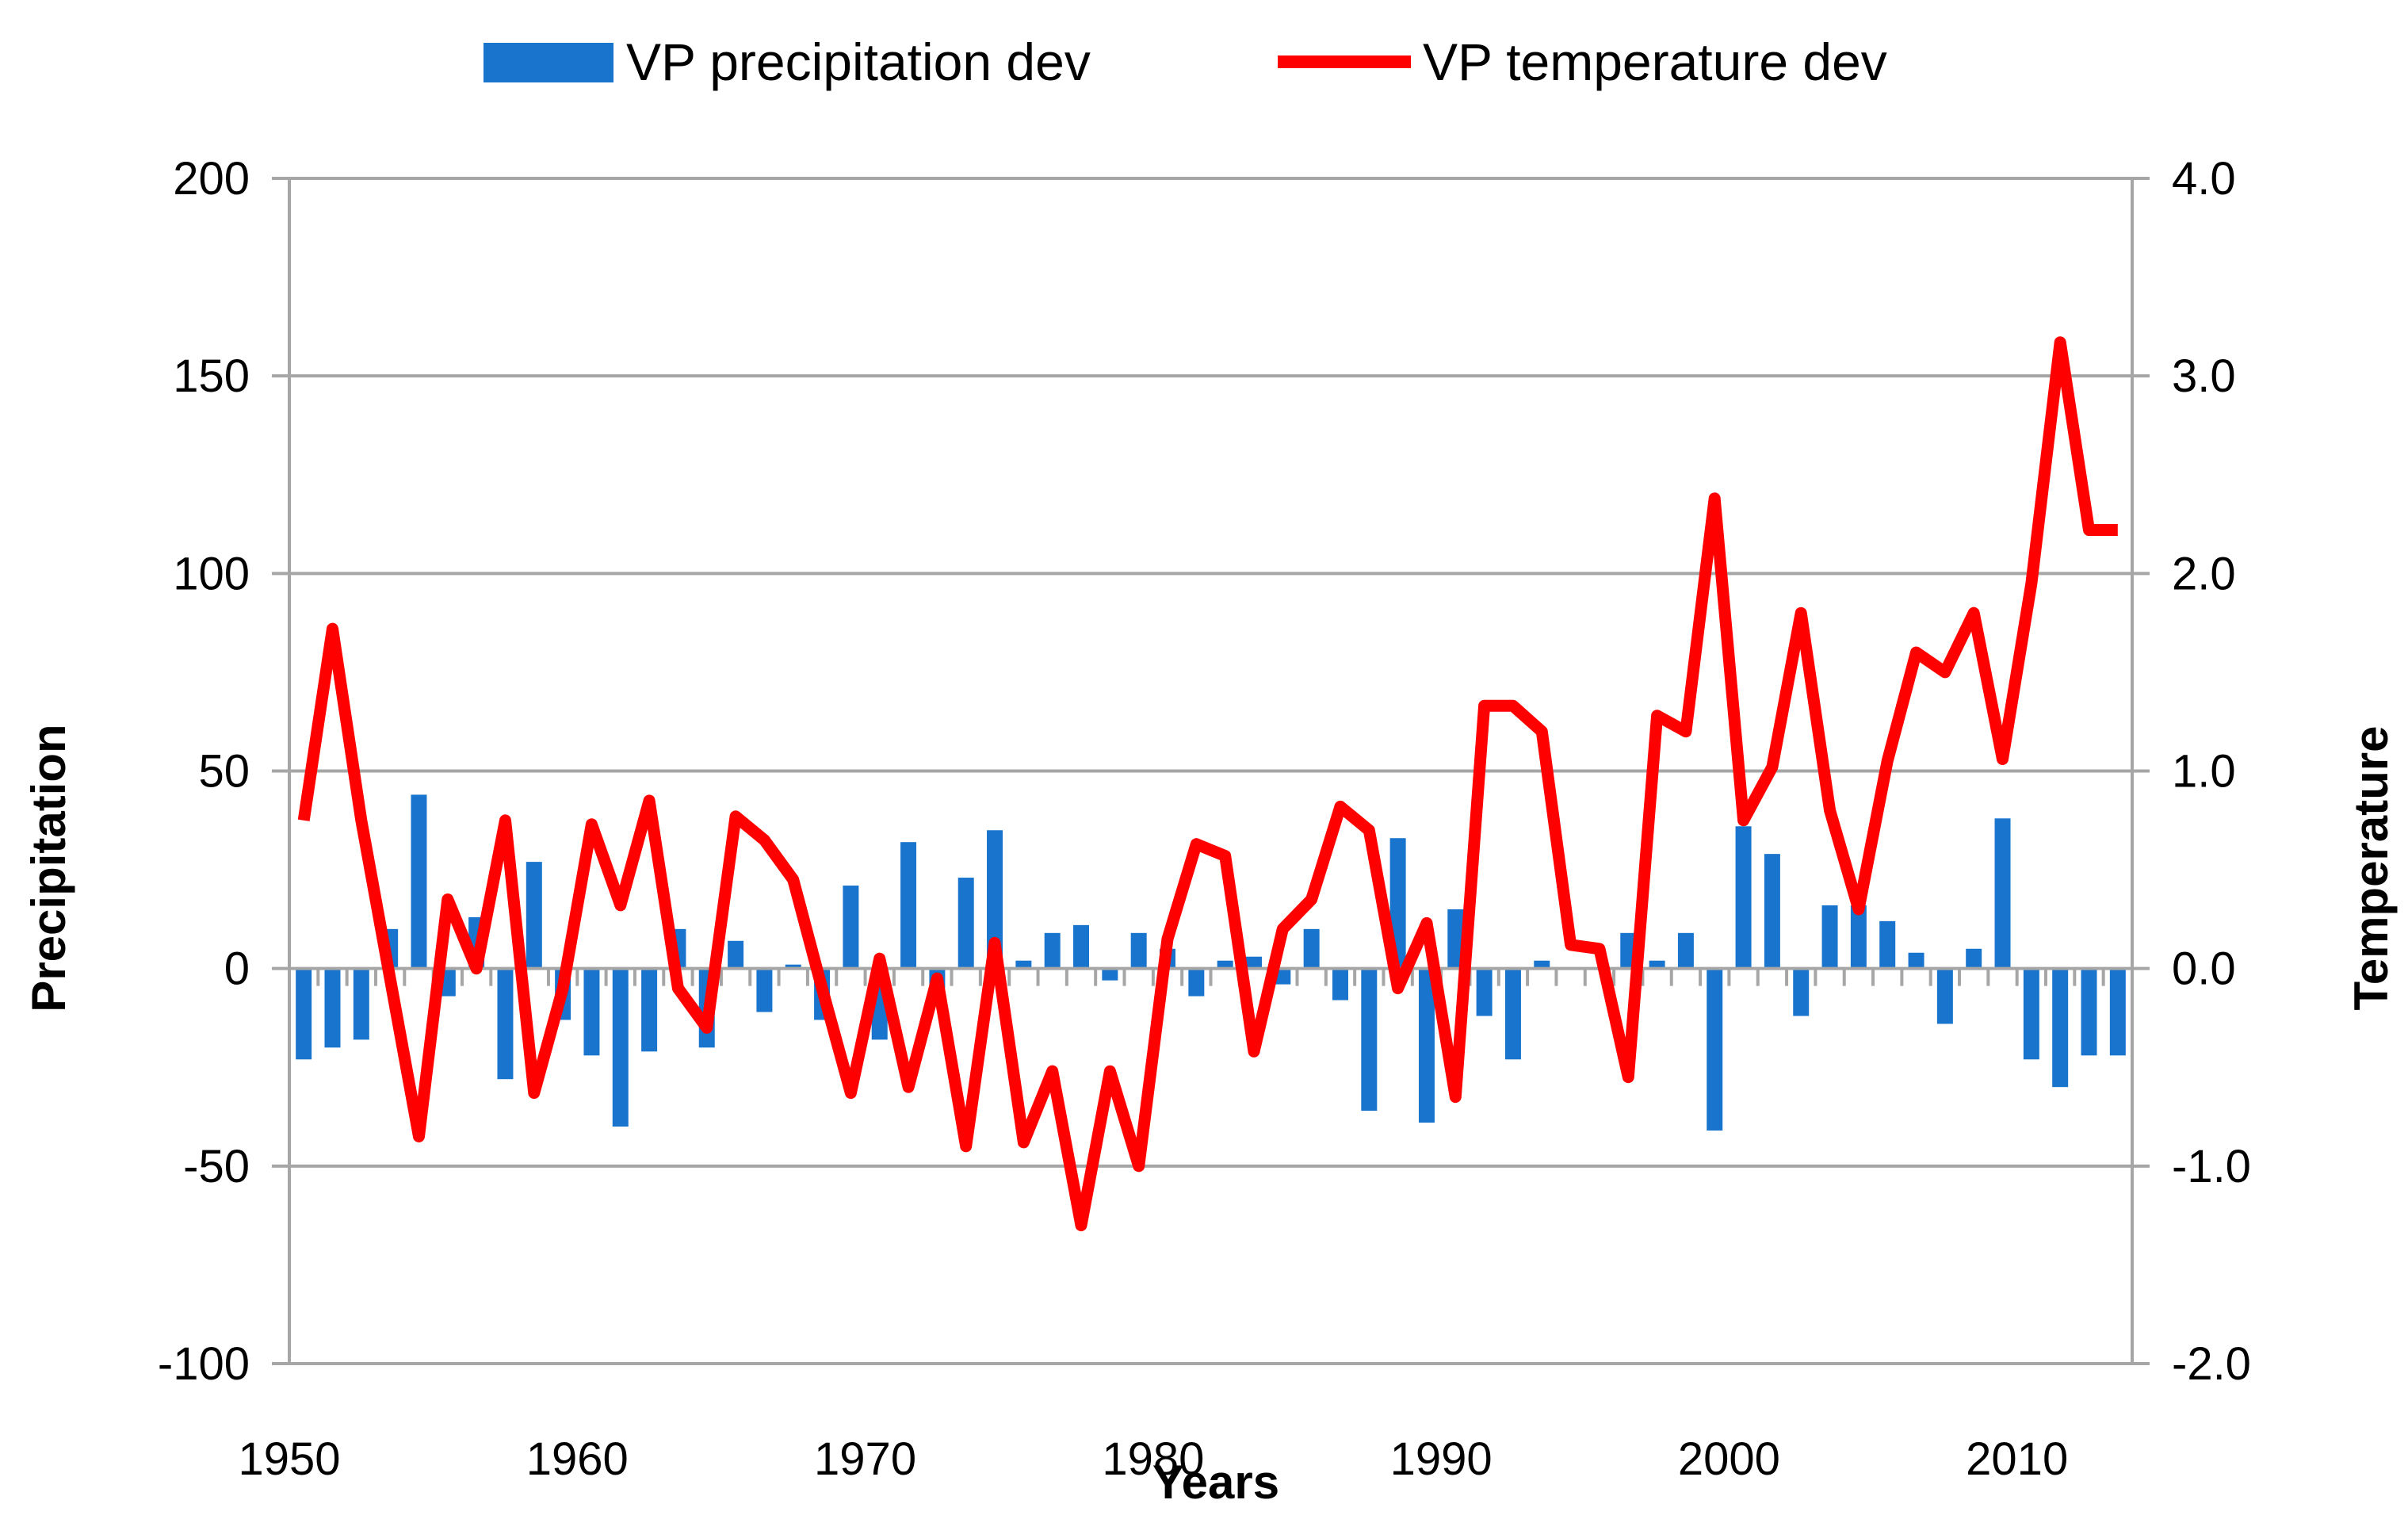  Describe the element at coordinates (548, 62) in the screenshot. I see `legend-swatch-precipitation` at that location.